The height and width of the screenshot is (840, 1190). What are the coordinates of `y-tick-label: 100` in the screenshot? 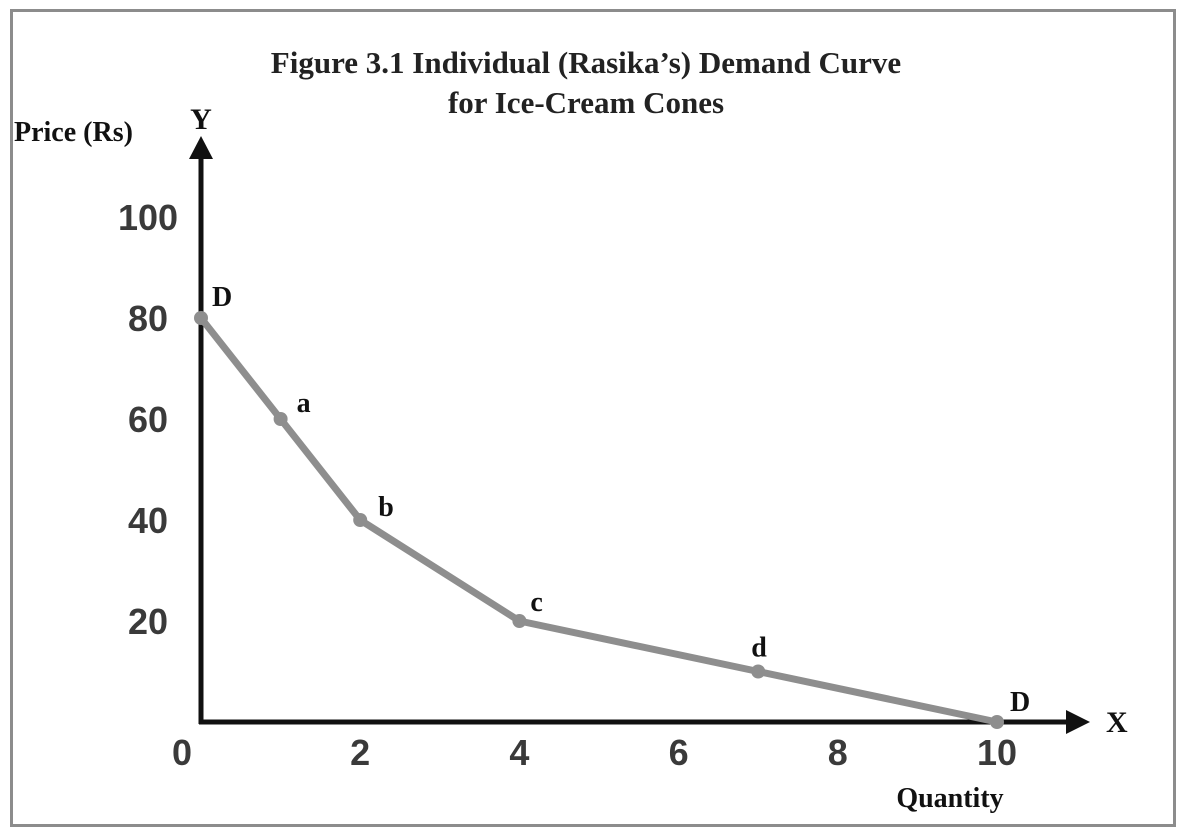 It's located at (148, 217).